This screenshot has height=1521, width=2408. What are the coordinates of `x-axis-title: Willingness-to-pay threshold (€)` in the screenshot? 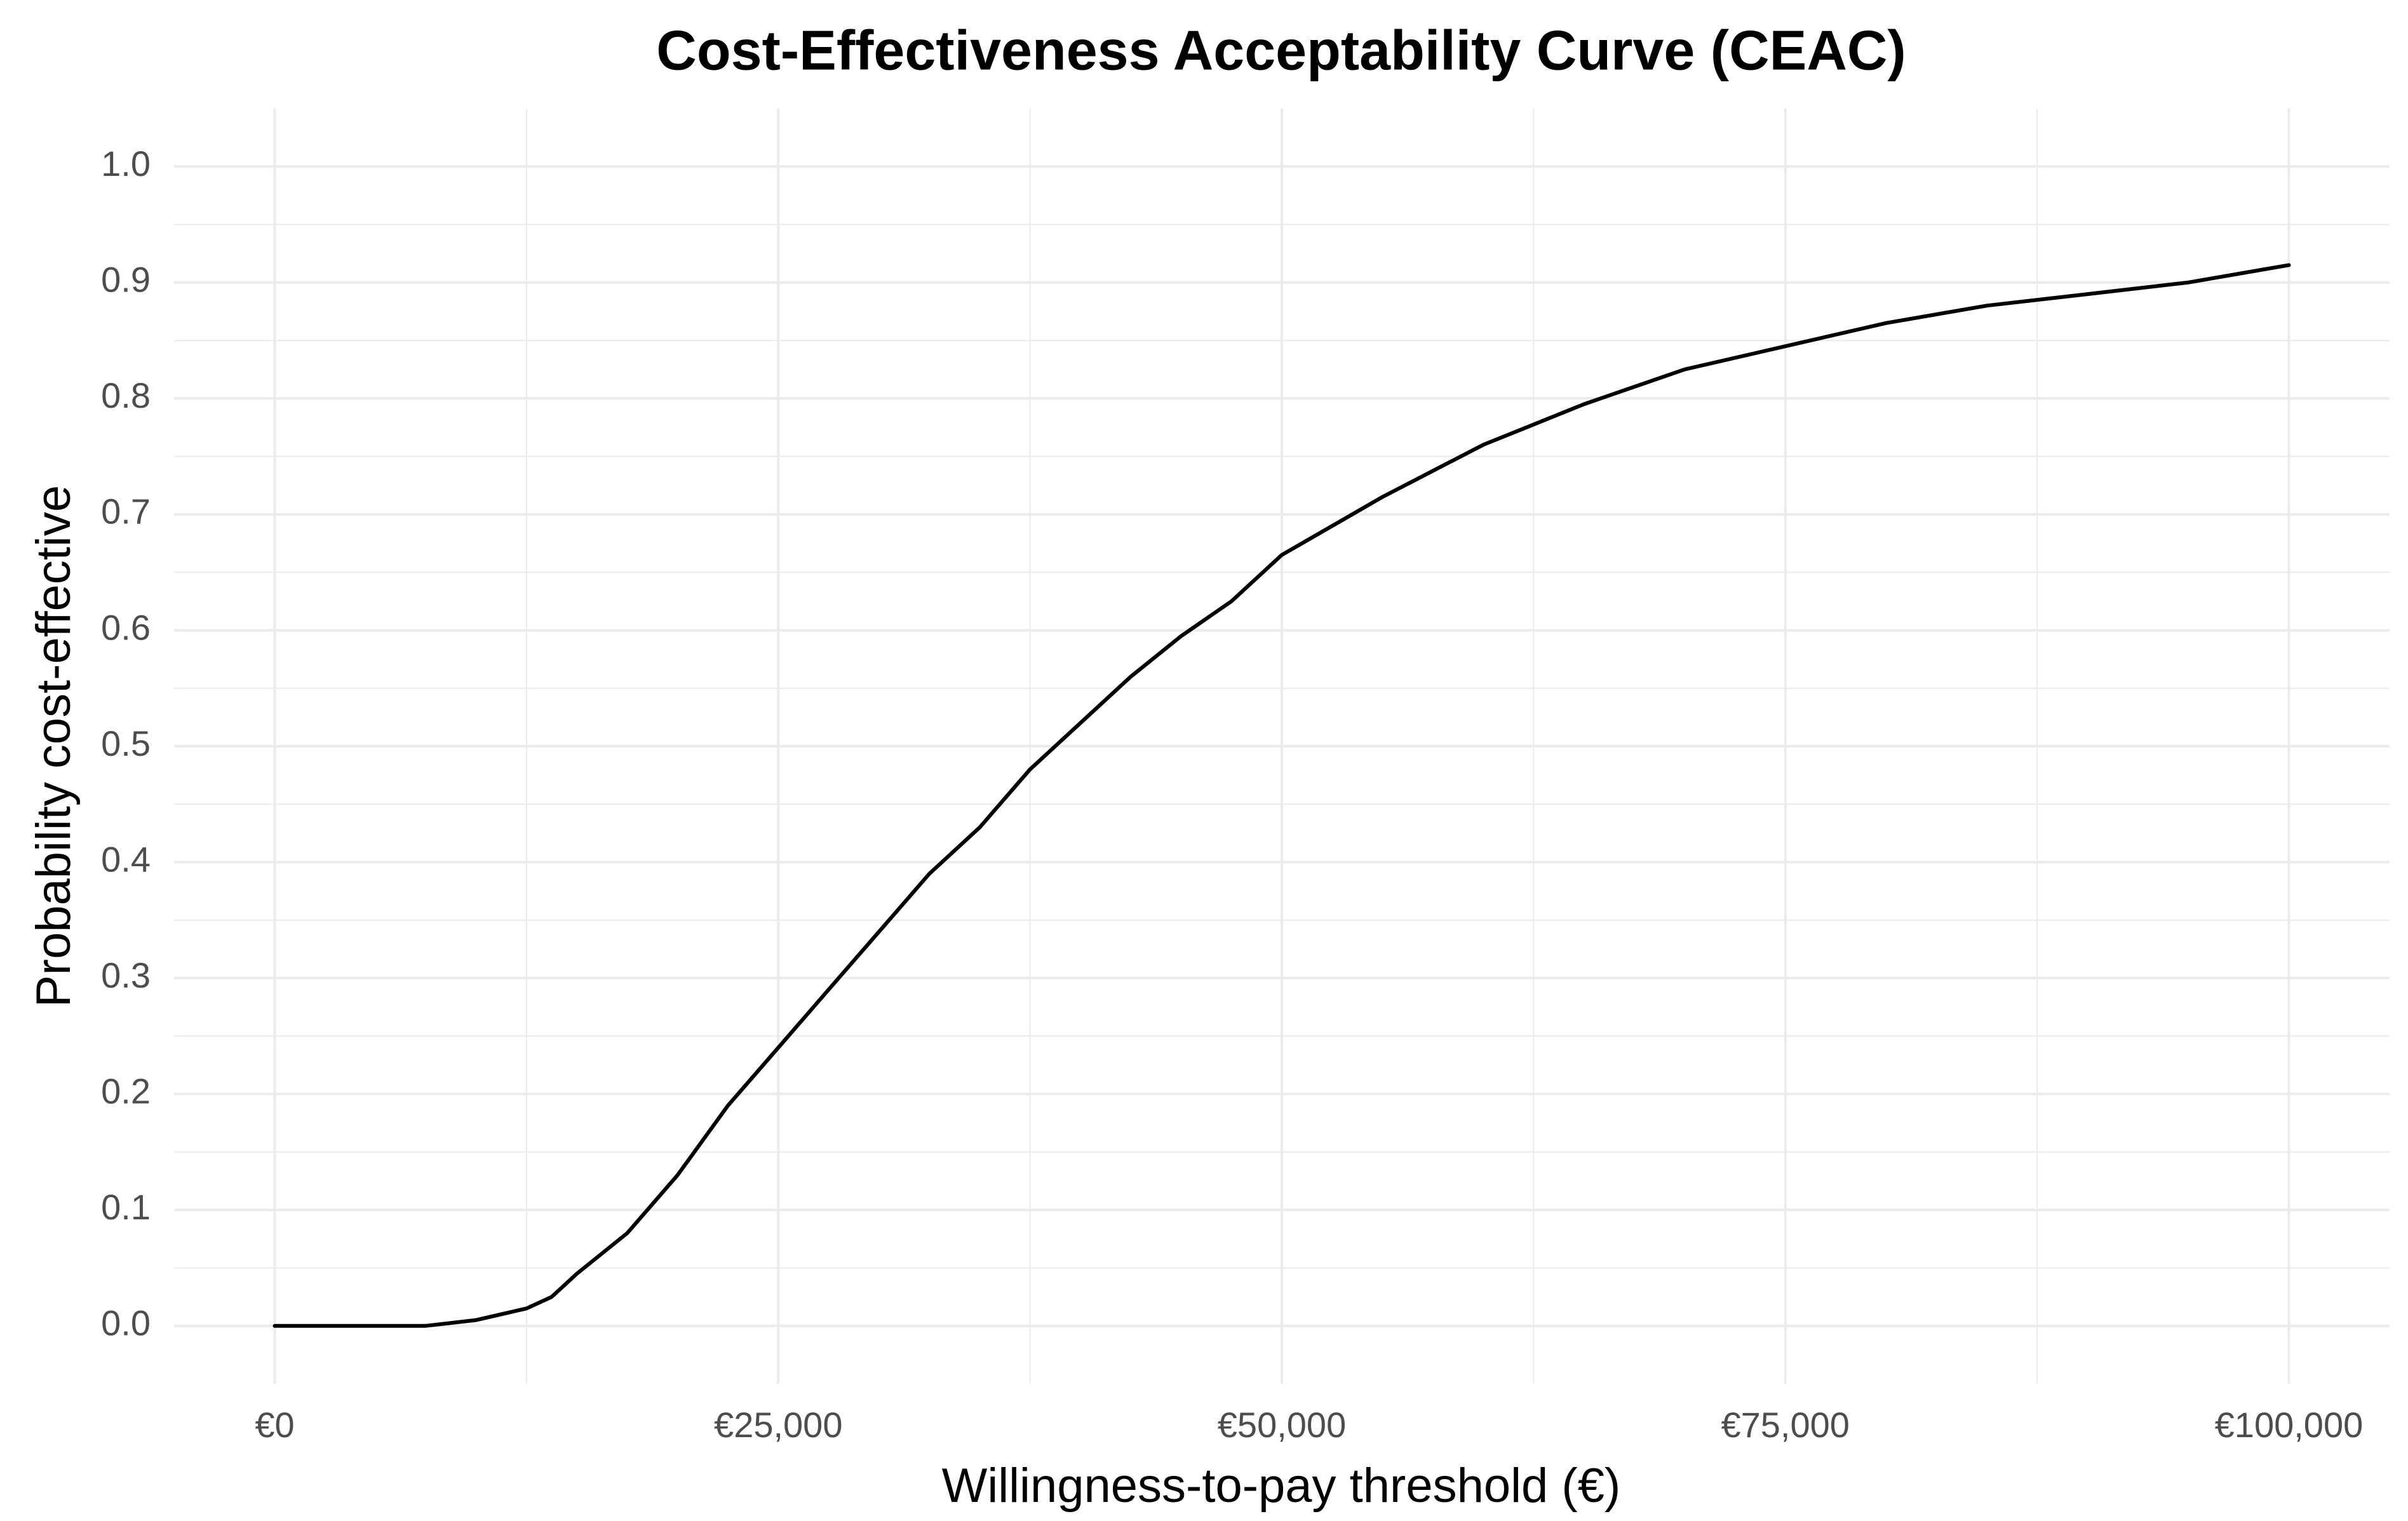 It's located at (1281, 1486).